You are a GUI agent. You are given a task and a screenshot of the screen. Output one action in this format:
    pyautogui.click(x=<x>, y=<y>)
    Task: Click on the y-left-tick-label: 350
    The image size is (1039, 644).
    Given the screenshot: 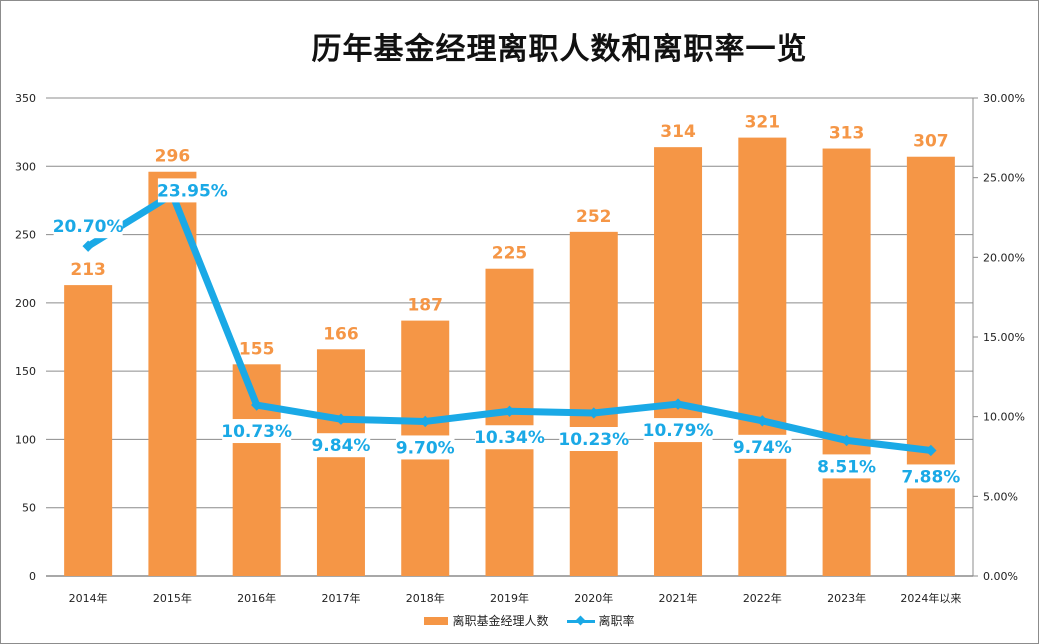 What is the action you would take?
    pyautogui.click(x=25, y=98)
    